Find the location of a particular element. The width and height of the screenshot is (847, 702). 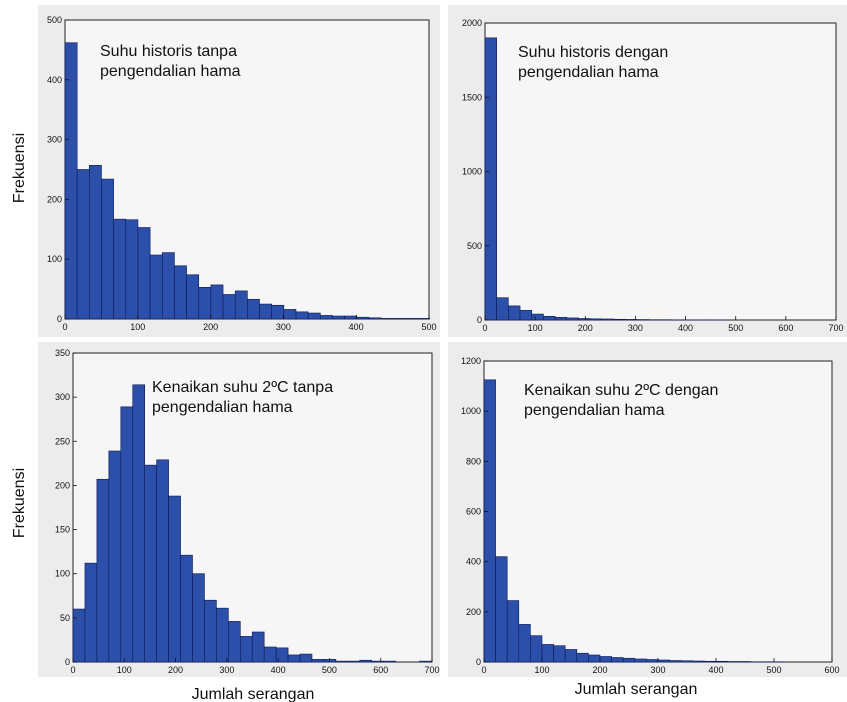

y-tick-label: 200 is located at coordinates (473, 612).